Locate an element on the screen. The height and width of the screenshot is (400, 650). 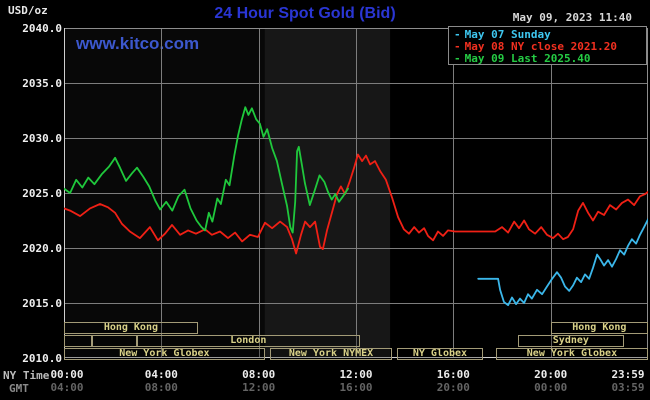
ny-time-tick-label: 20:00 is located at coordinates (551, 374).